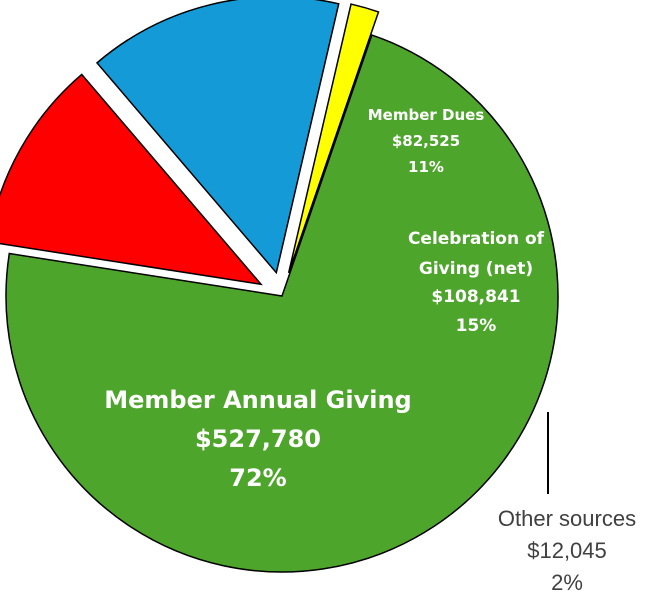  Describe the element at coordinates (476, 326) in the screenshot. I see `celebration-percent: 15%` at that location.